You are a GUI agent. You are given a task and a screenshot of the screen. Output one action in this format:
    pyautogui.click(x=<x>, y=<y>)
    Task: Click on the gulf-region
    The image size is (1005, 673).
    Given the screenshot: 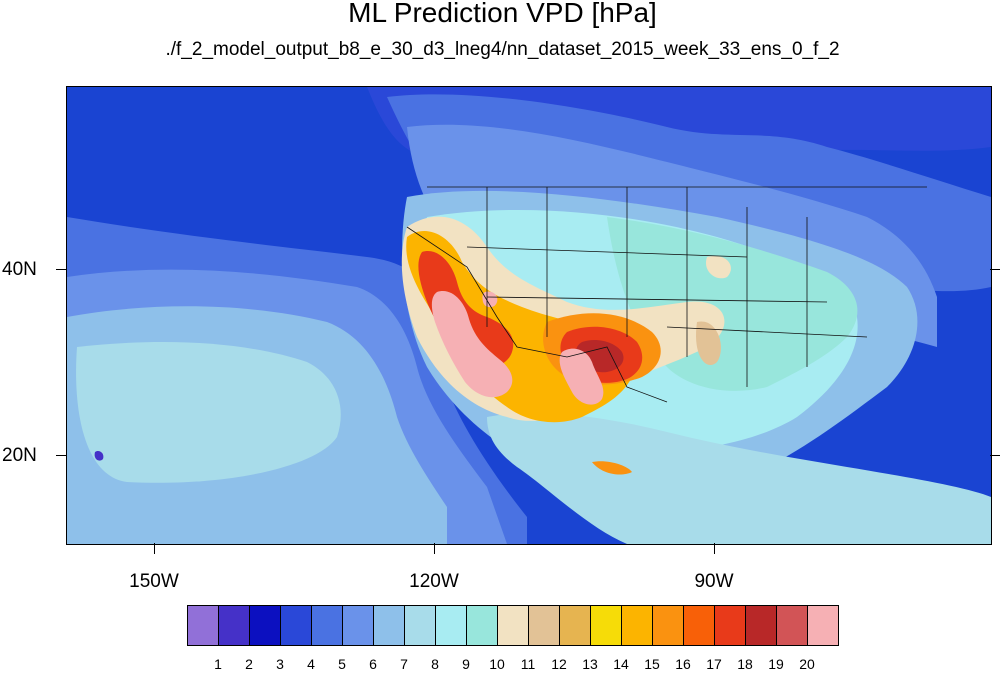 What is the action you would take?
    pyautogui.click(x=739, y=478)
    